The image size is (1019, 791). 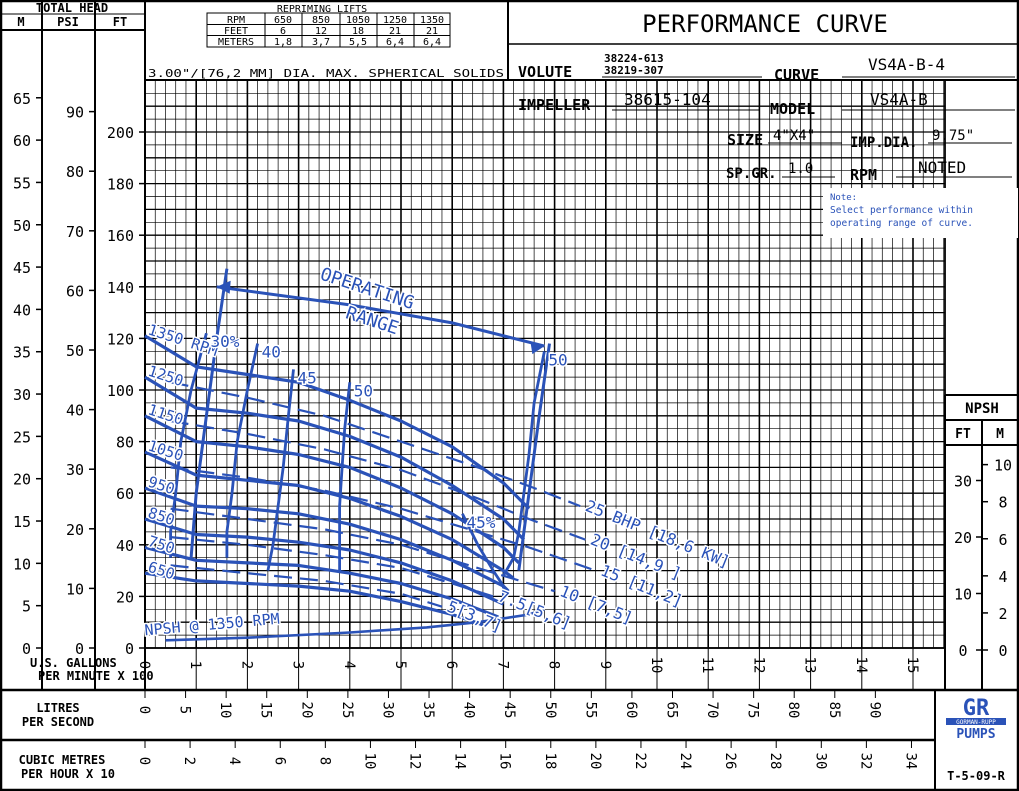 What do you see at coordinates (451, 665) in the screenshot?
I see `gpm-tick-label: 6` at bounding box center [451, 665].